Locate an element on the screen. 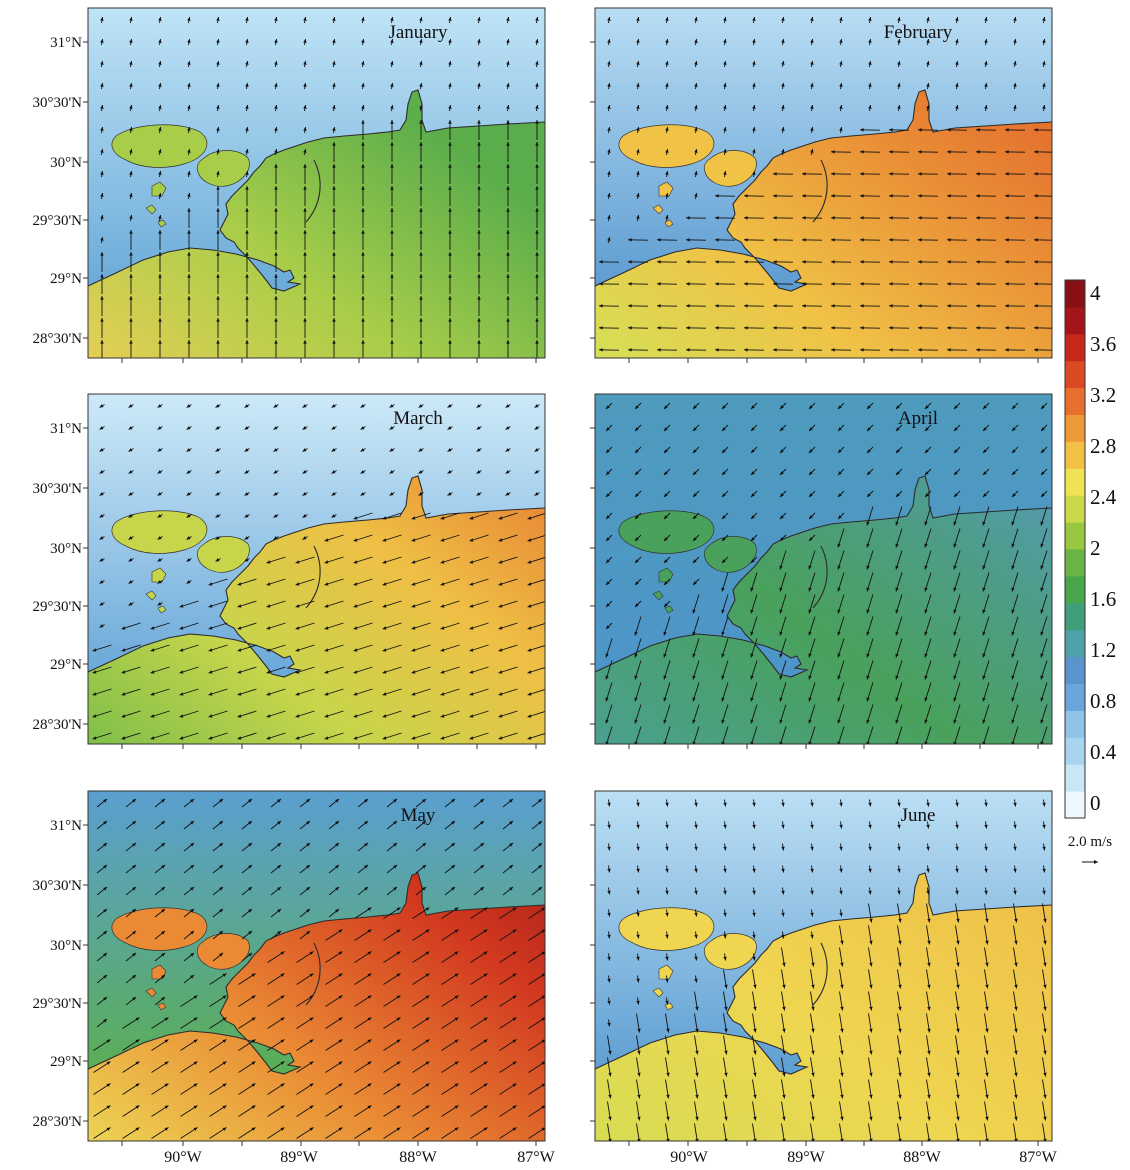 Image resolution: width=1130 pixels, height=1170 pixels. lon-label-87w-right: 87°W is located at coordinates (1038, 1157).